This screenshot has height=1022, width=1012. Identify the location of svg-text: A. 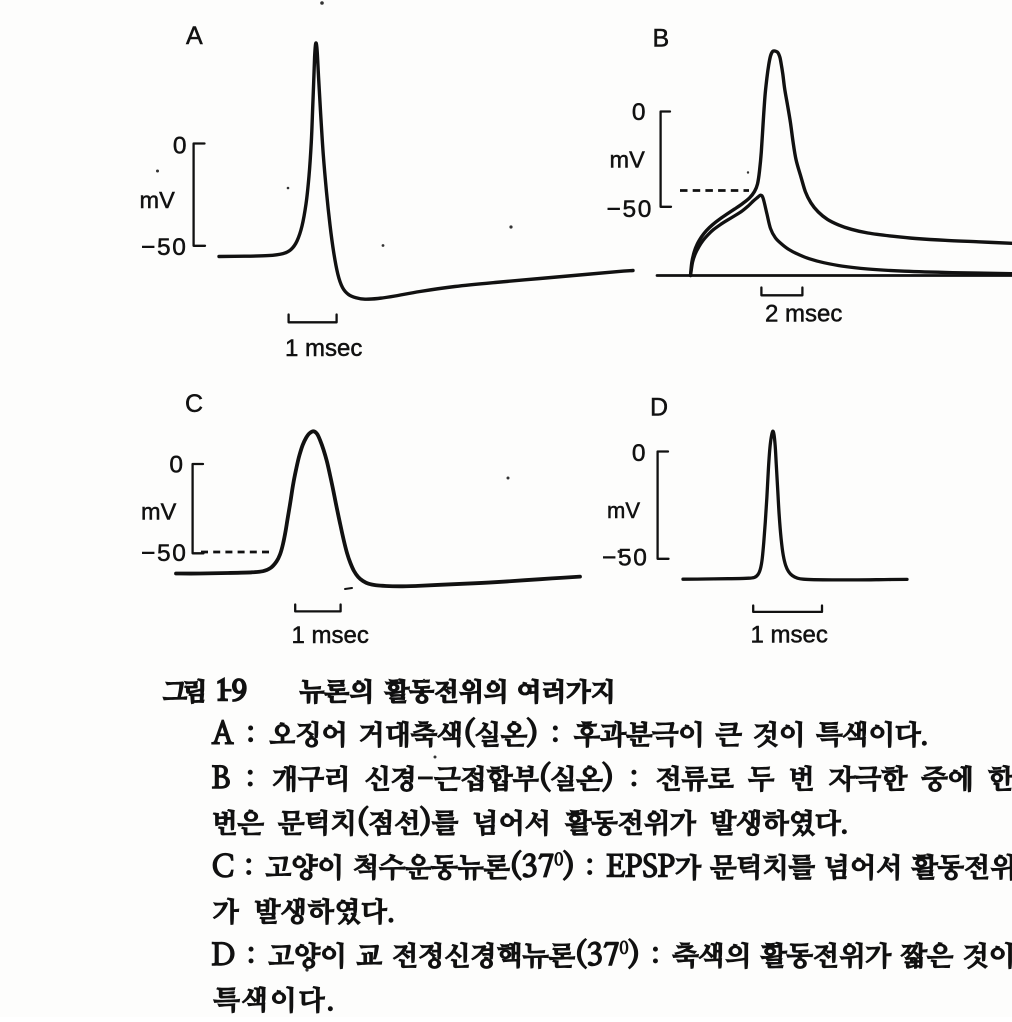
(194, 36).